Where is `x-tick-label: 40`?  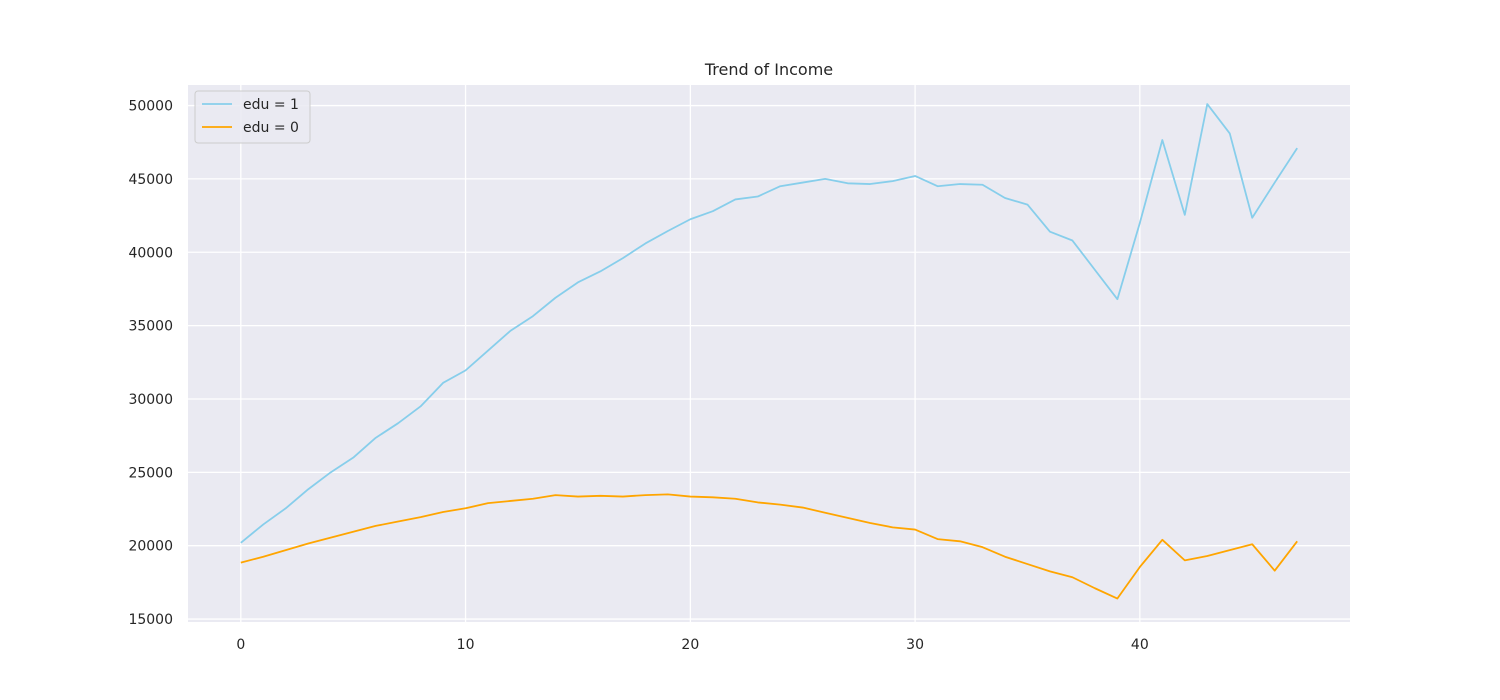
x-tick-label: 40 is located at coordinates (1140, 645).